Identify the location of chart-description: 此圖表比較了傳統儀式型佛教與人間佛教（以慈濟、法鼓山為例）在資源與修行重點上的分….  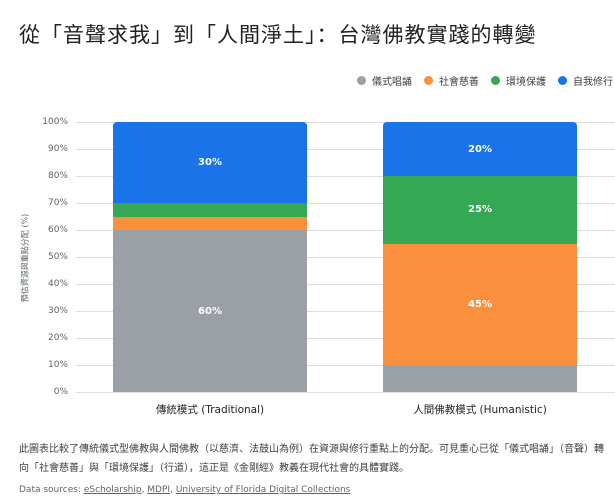
(311, 459).